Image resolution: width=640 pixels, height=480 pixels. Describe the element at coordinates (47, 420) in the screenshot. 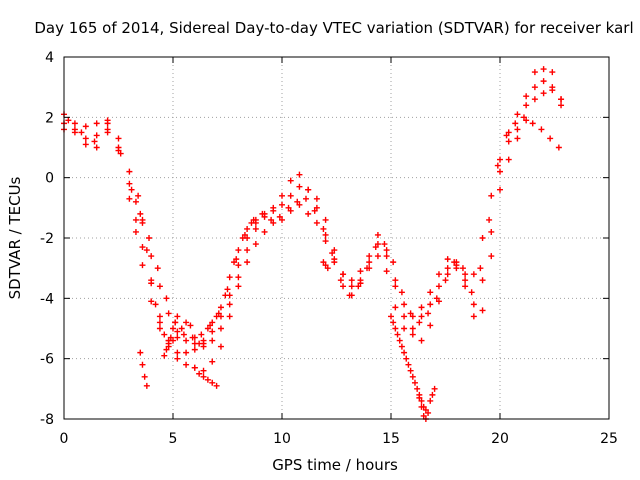

I see `y-tick-label: -8` at that location.